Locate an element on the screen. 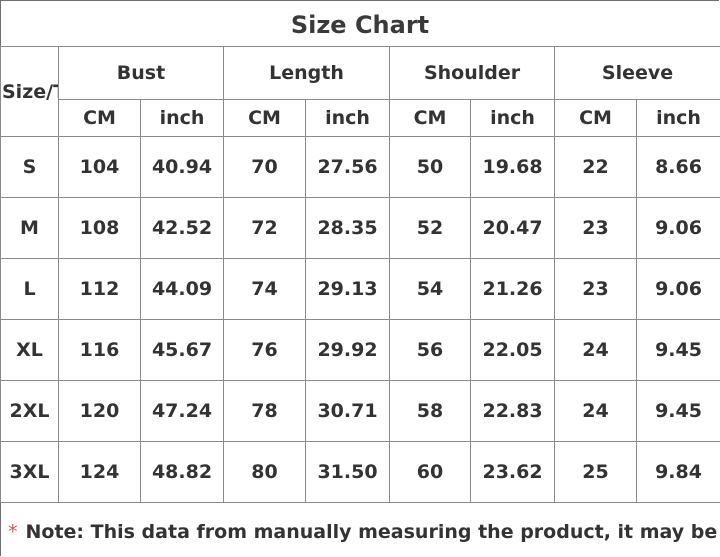 Image resolution: width=720 pixels, height=557 pixels. size-cell: XL is located at coordinates (29, 350).